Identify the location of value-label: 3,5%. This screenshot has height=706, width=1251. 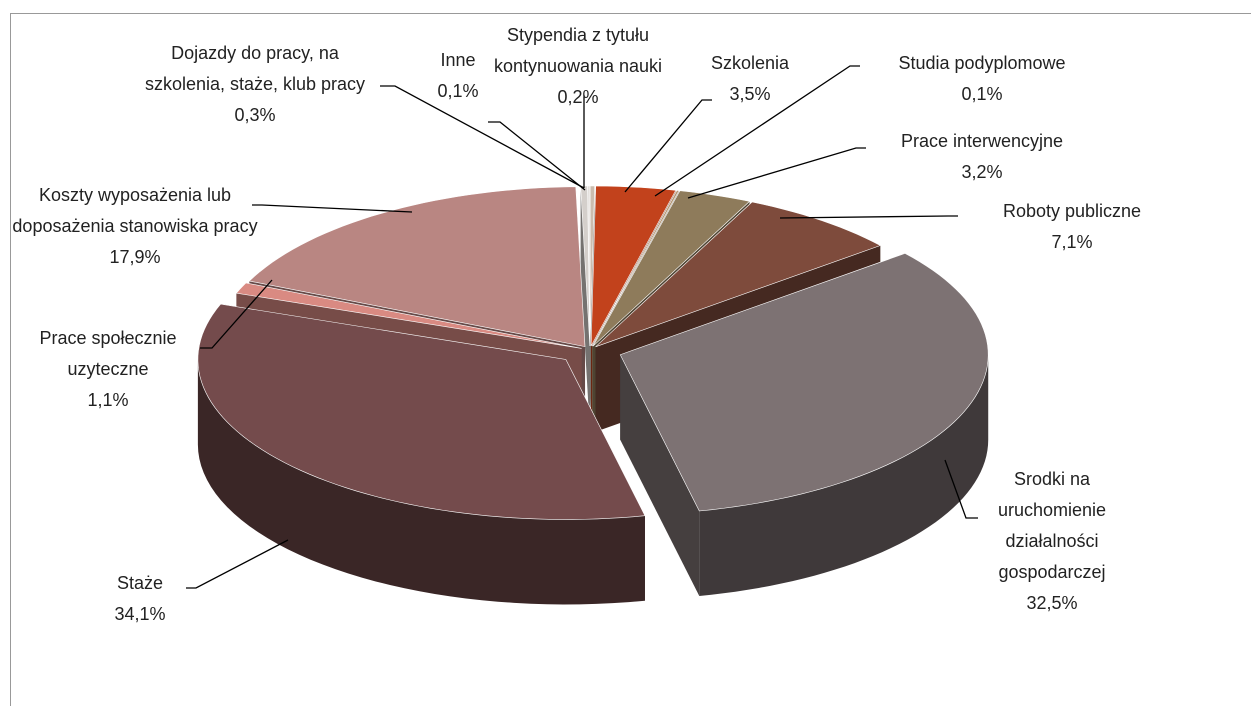
(750, 94).